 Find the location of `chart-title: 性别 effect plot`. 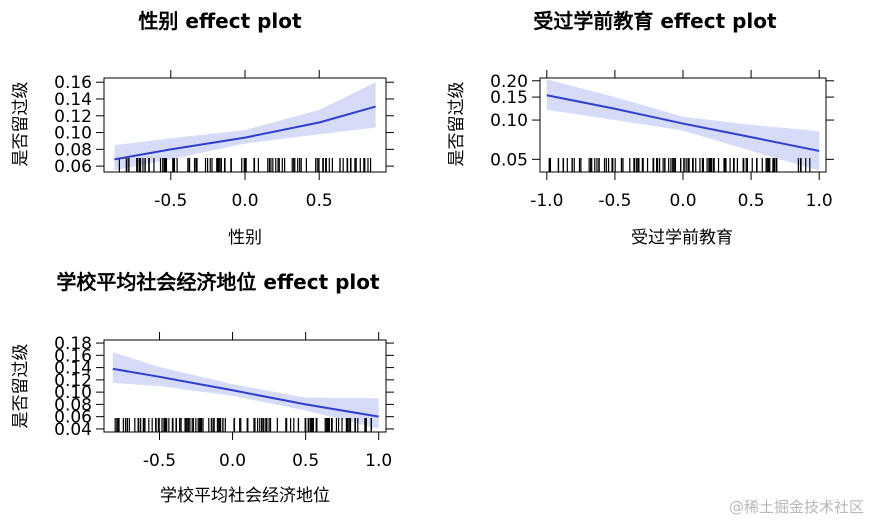

chart-title: 性别 effect plot is located at coordinates (220, 21).